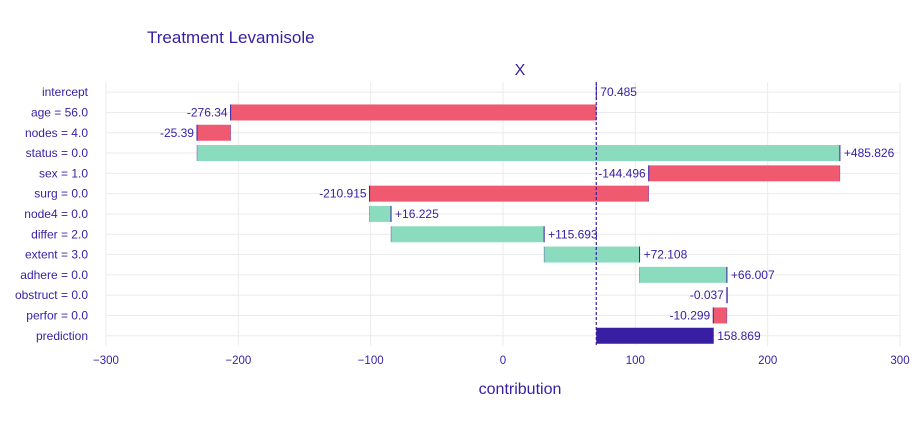  What do you see at coordinates (207, 112) in the screenshot?
I see `data-label: -276.34` at bounding box center [207, 112].